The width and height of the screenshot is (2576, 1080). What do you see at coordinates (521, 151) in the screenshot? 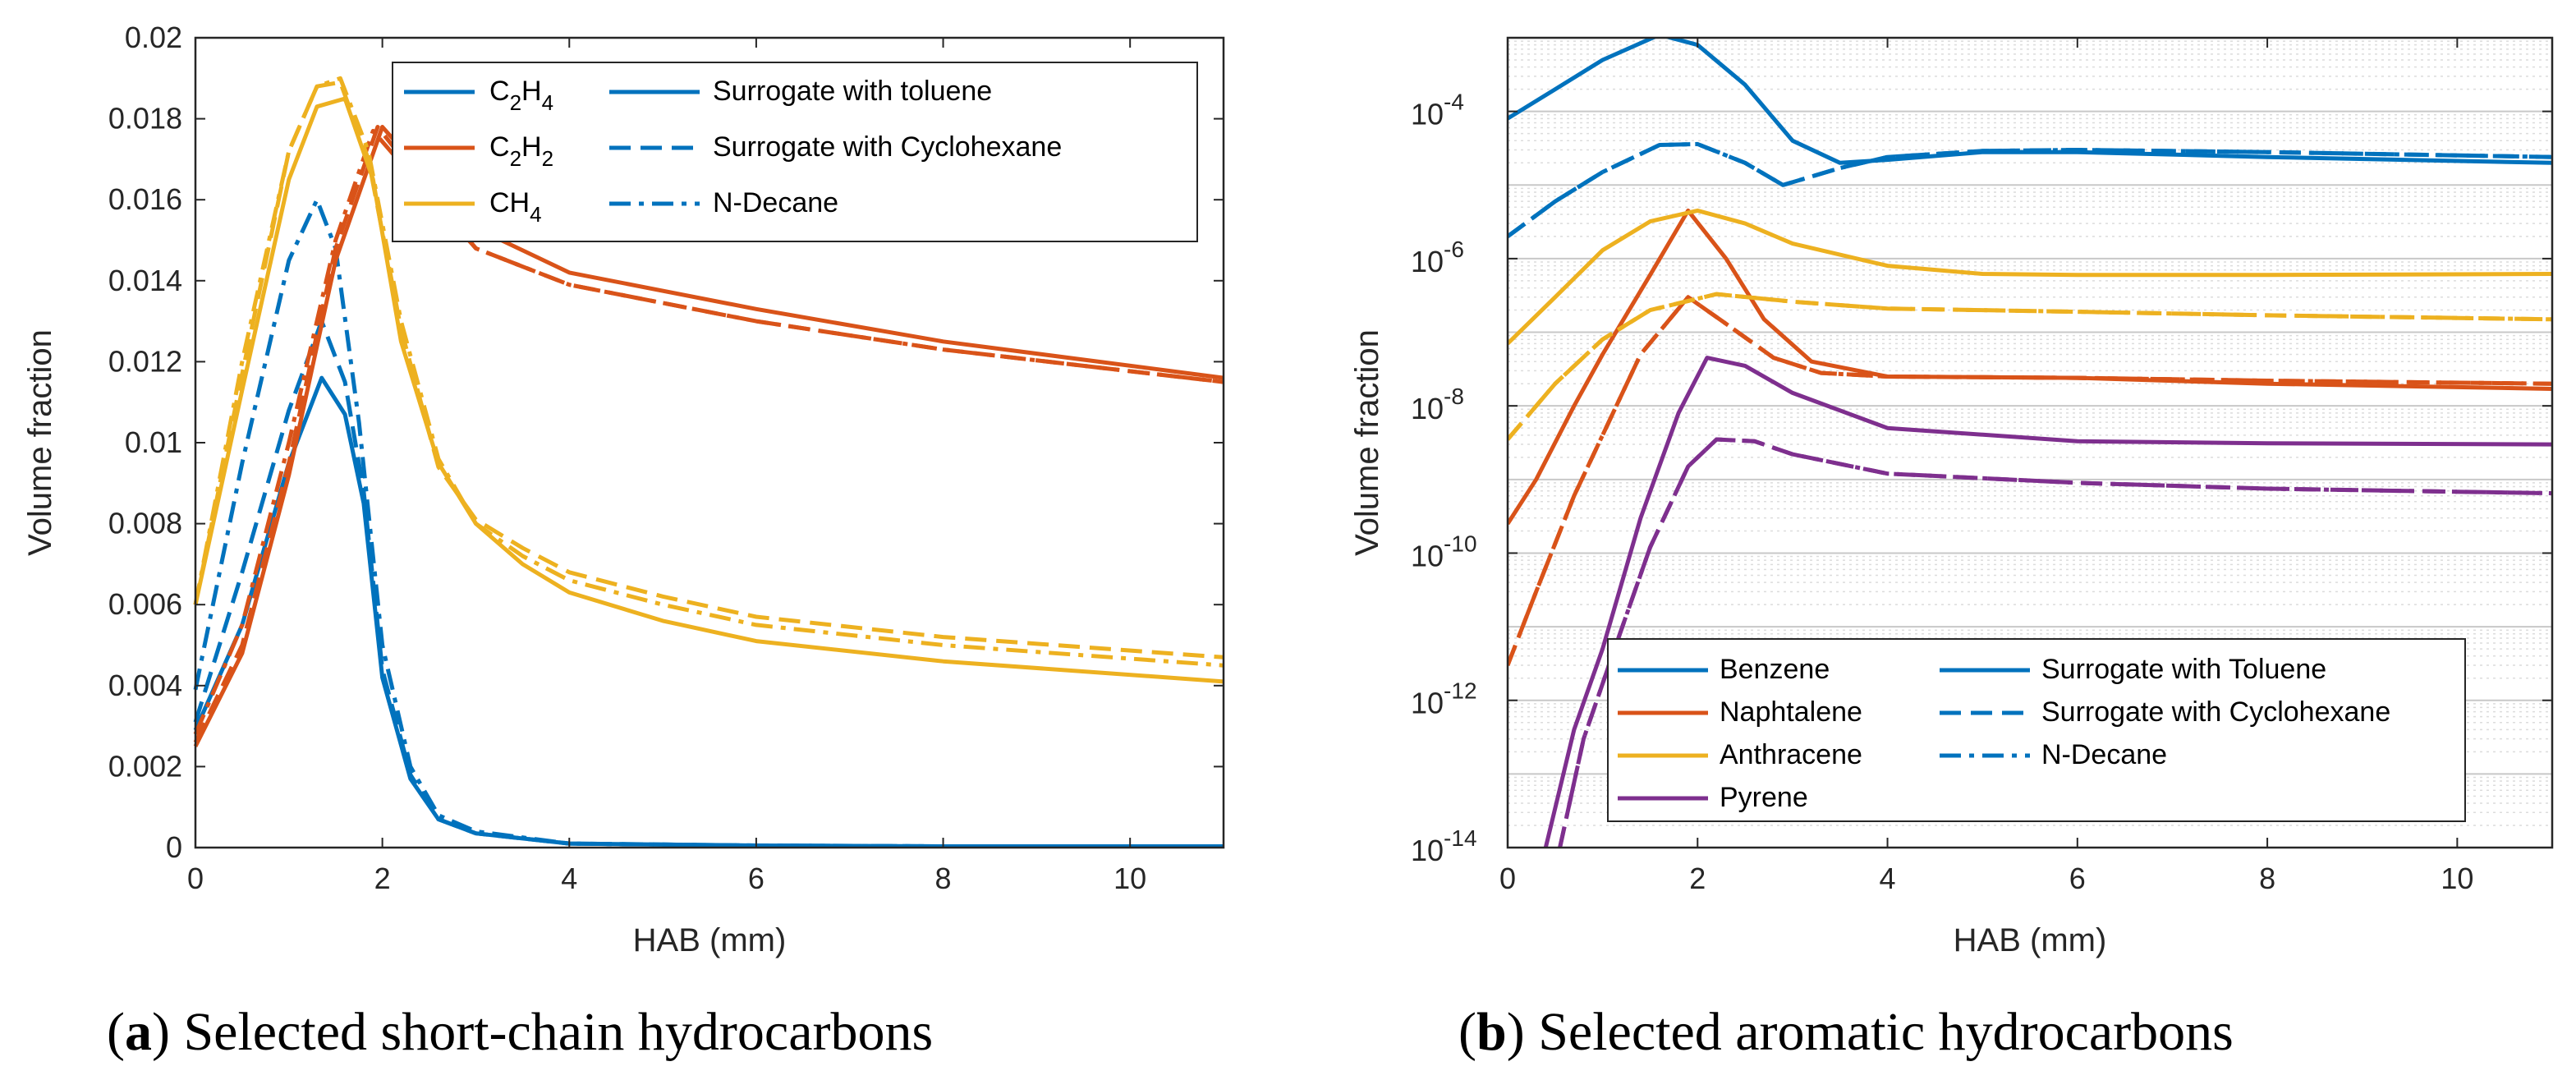
I see `panel-a-legend-species: C2H2` at bounding box center [521, 151].